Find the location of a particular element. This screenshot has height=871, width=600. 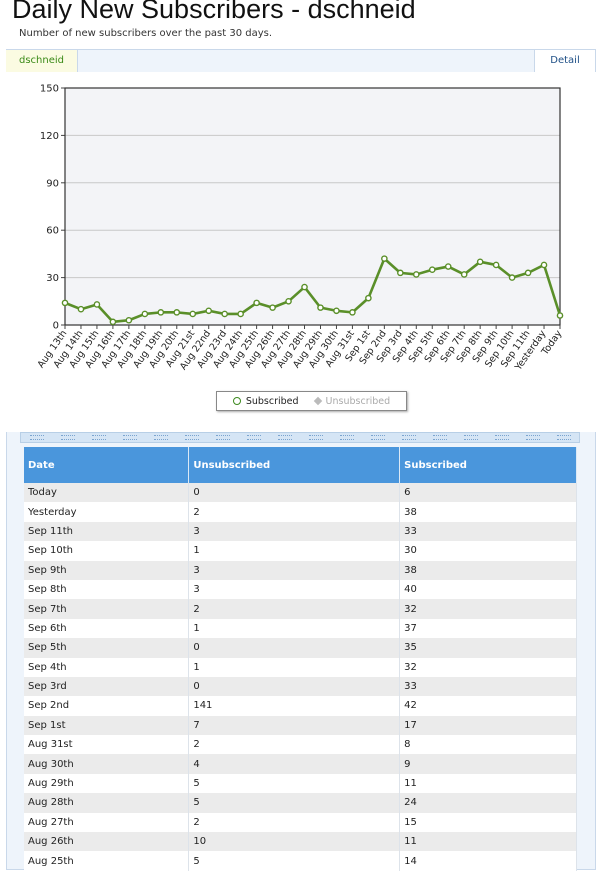

table-row: Sep 2nd 141 42 is located at coordinates (300, 706).